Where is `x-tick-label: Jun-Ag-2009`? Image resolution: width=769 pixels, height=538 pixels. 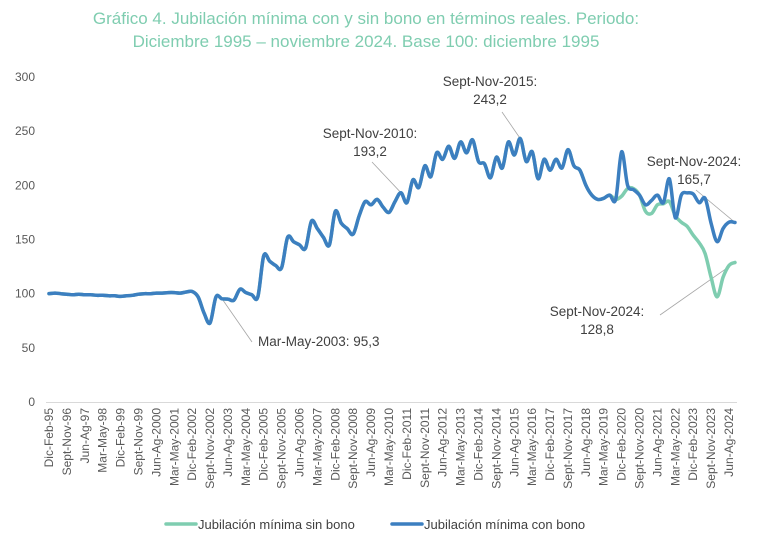
x-tick-label: Jun-Ag-2009 is located at coordinates (371, 442).